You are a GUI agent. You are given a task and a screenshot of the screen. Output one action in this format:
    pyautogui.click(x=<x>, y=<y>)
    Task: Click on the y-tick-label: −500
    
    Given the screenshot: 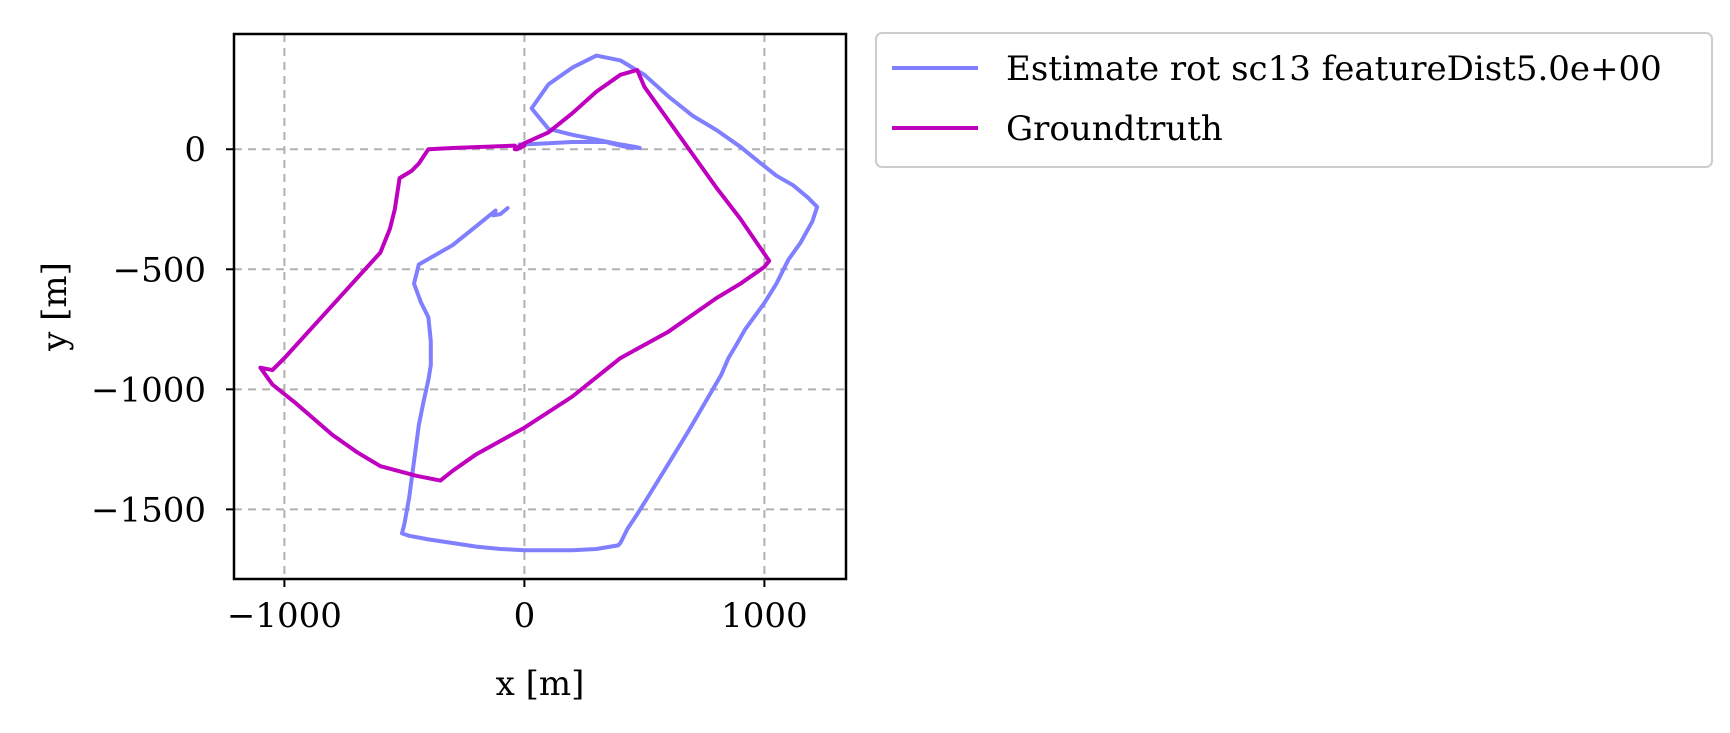 What is the action you would take?
    pyautogui.click(x=159, y=270)
    